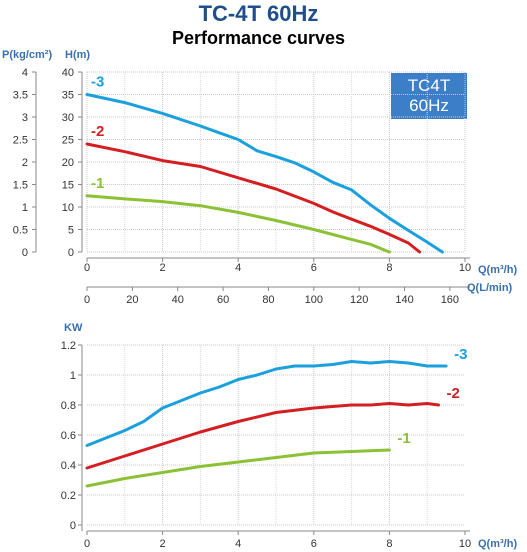 Image resolution: width=527 pixels, height=552 pixels. Describe the element at coordinates (229, 13) in the screenshot. I see `model-name: TC-4T` at that location.